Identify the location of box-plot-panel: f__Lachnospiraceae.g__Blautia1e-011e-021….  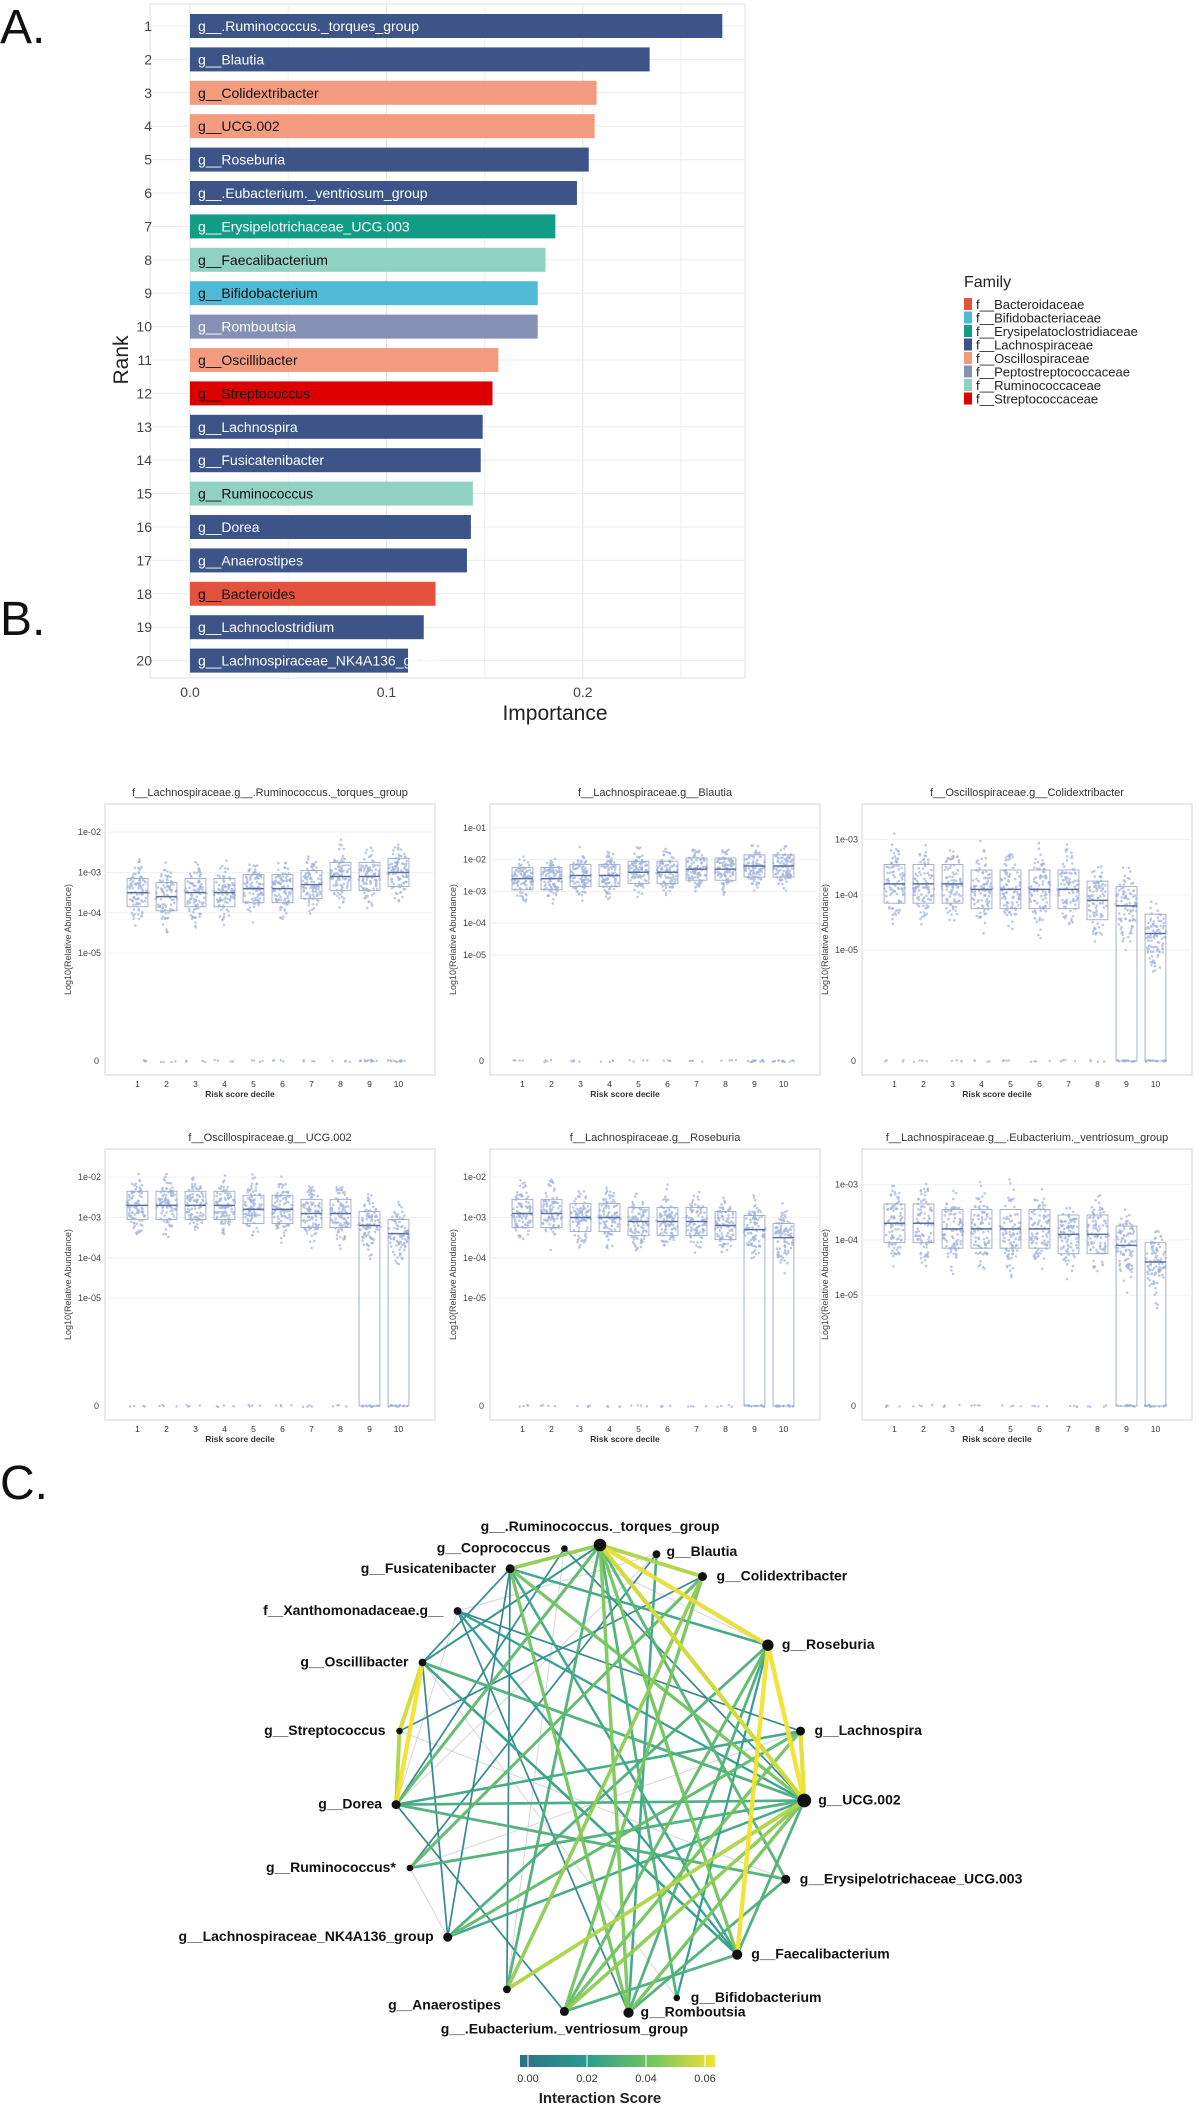
(634, 943).